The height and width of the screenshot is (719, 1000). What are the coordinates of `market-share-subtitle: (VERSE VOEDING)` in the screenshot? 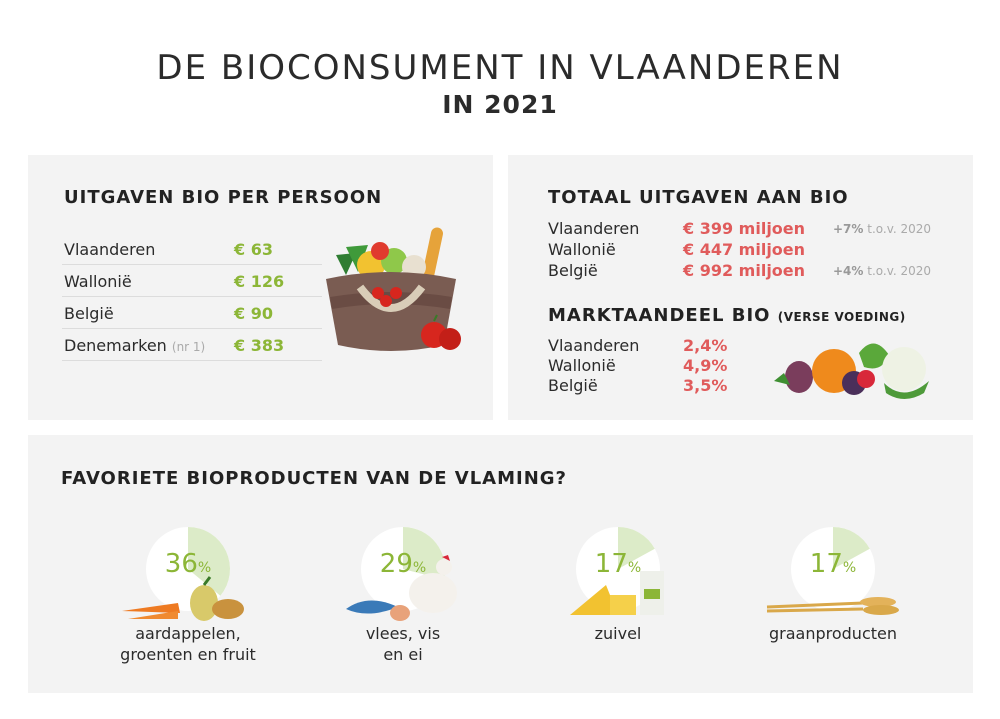 It's located at (841, 317).